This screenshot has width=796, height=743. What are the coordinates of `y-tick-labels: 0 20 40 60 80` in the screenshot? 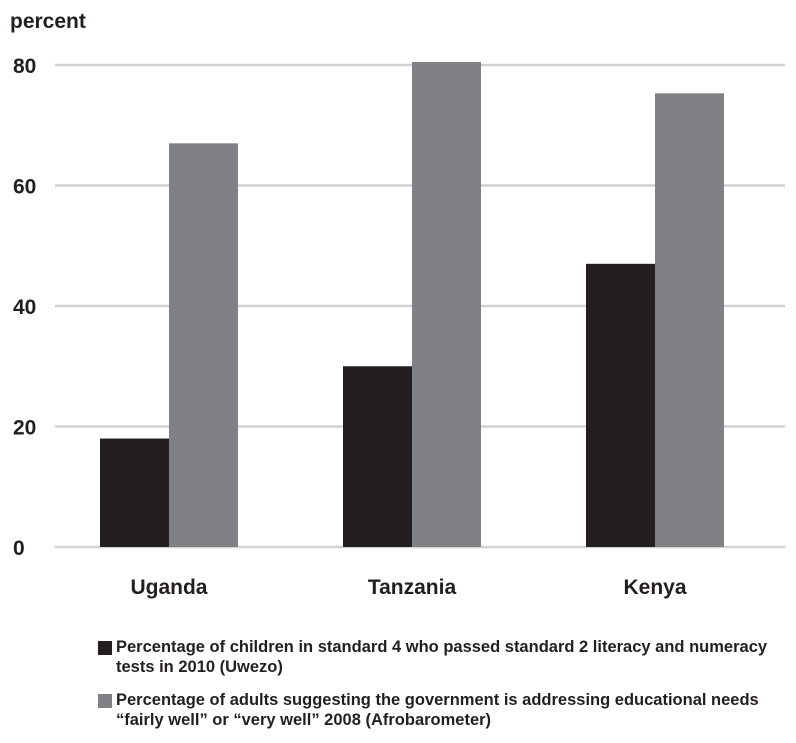 It's located at (24, 307).